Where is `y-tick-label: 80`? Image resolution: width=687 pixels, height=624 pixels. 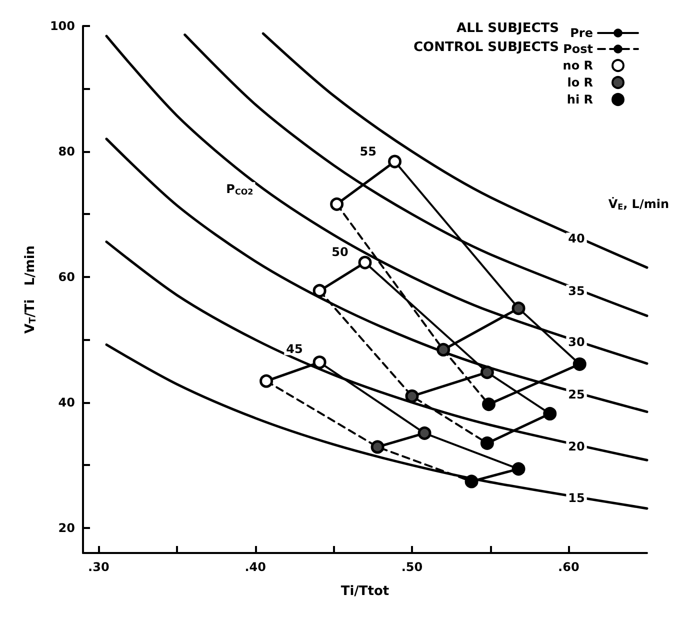 y-tick-label: 80 is located at coordinates (66, 151).